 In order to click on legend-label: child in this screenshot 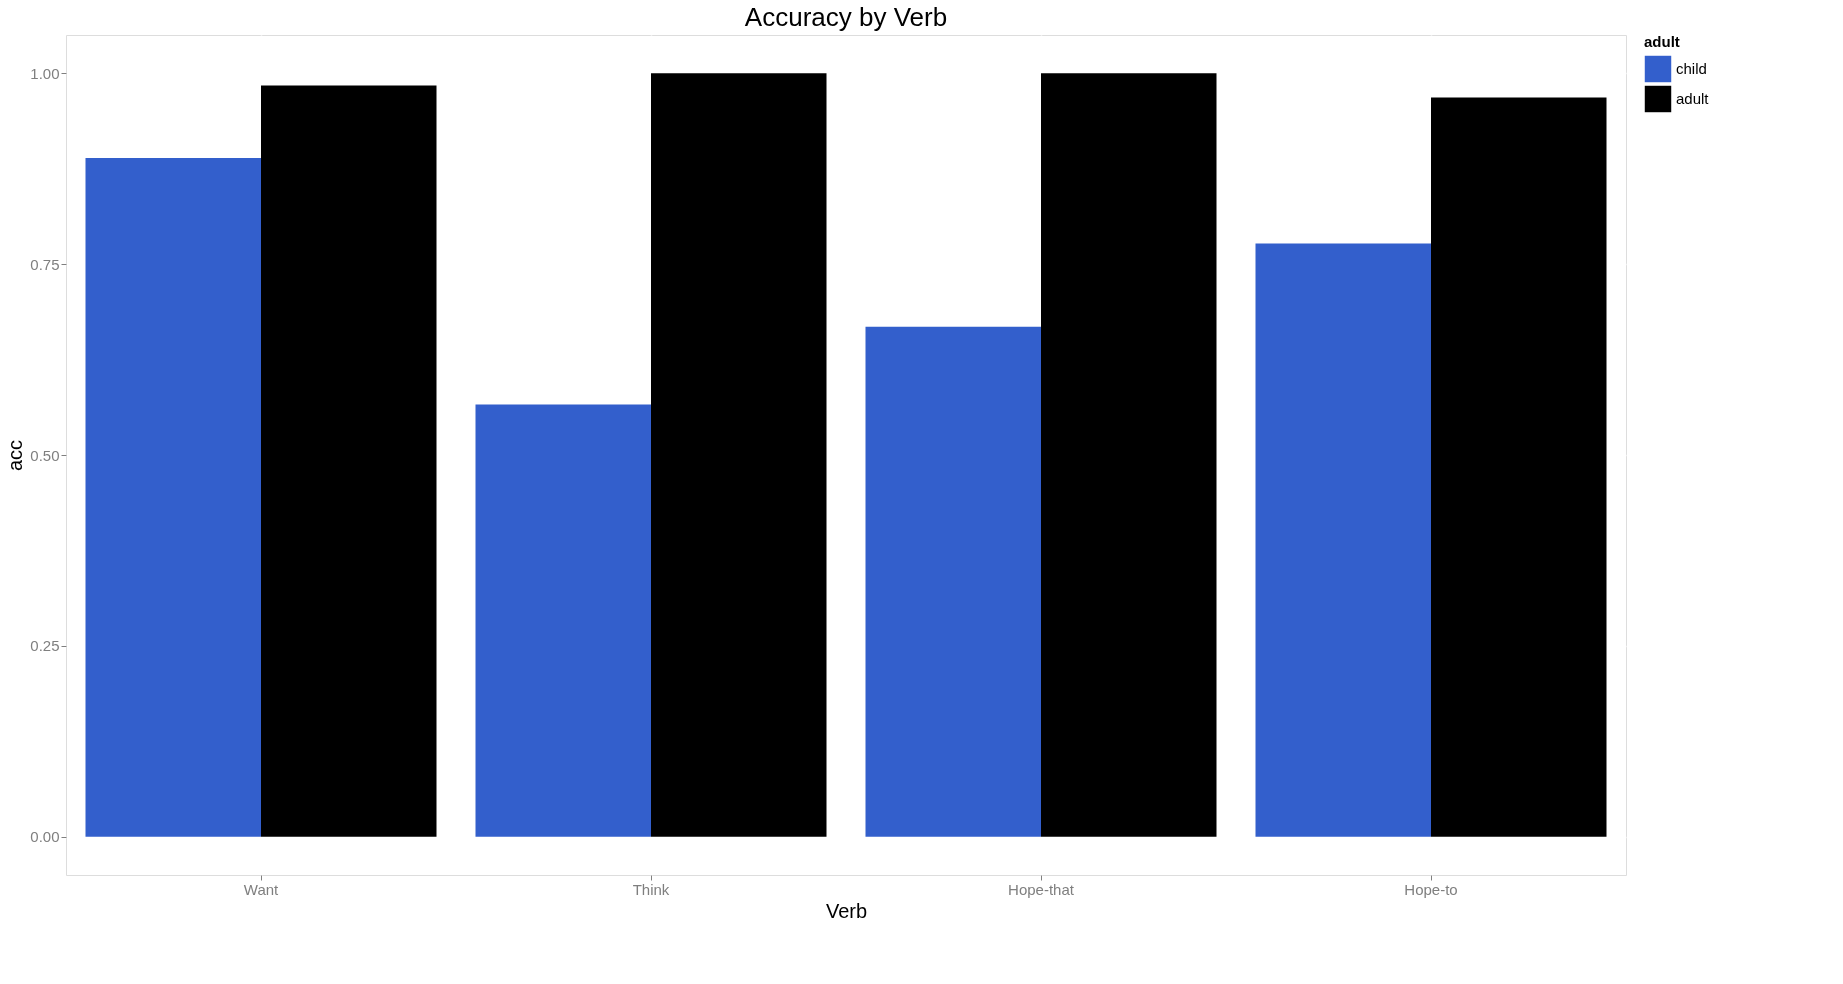, I will do `click(1691, 68)`.